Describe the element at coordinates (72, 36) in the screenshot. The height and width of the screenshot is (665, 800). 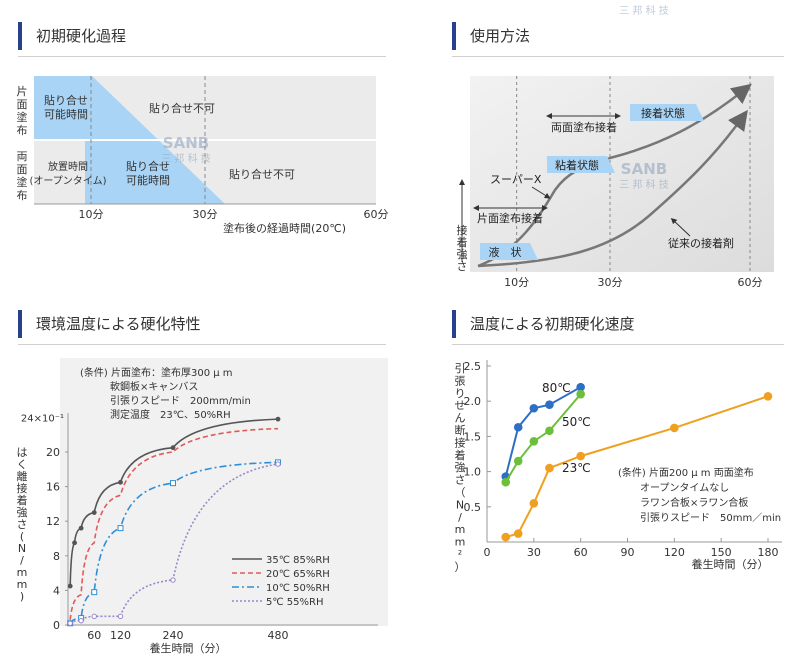
I see `panel-title: 初期硬化過程` at that location.